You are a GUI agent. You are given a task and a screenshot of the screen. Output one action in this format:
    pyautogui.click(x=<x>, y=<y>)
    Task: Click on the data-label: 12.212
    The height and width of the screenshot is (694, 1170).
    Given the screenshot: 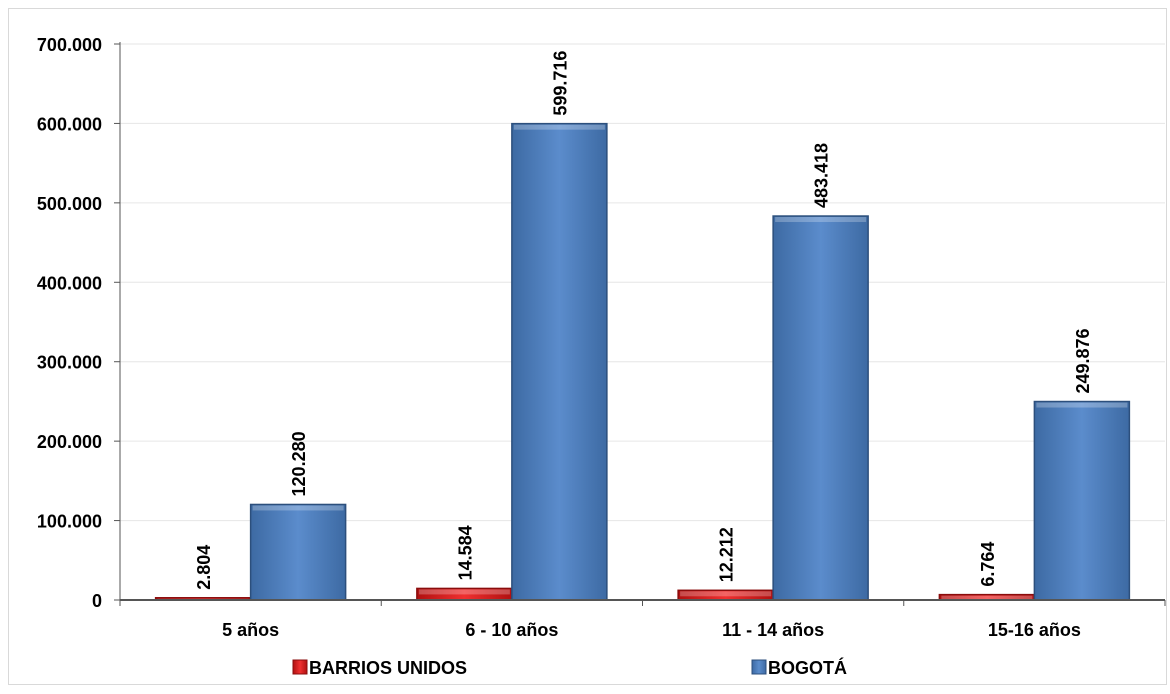 What is the action you would take?
    pyautogui.click(x=727, y=554)
    